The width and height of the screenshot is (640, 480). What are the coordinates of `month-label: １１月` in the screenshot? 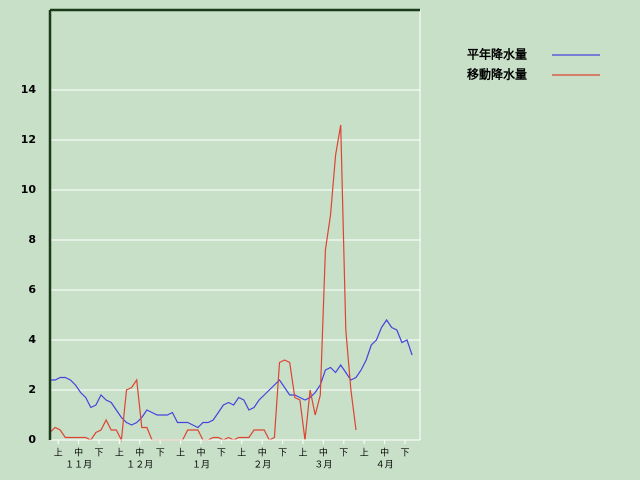 It's located at (78, 465).